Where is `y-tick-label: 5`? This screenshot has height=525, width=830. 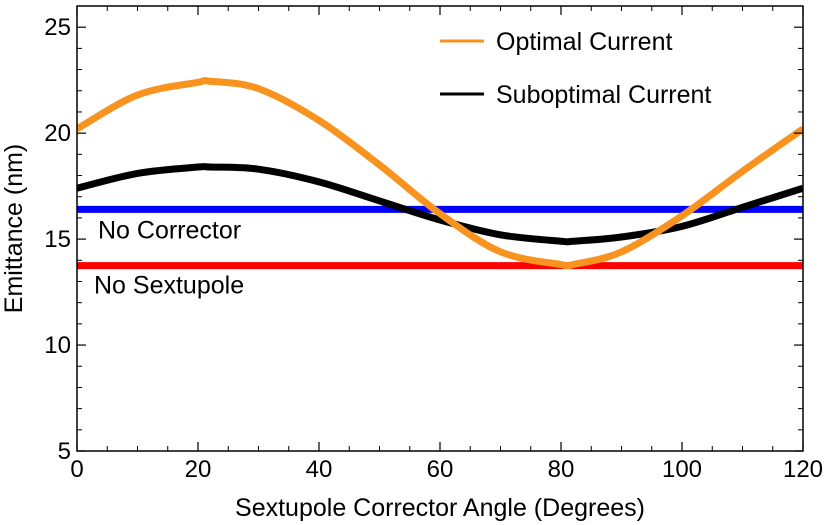
y-tick-label: 5 is located at coordinates (64, 451).